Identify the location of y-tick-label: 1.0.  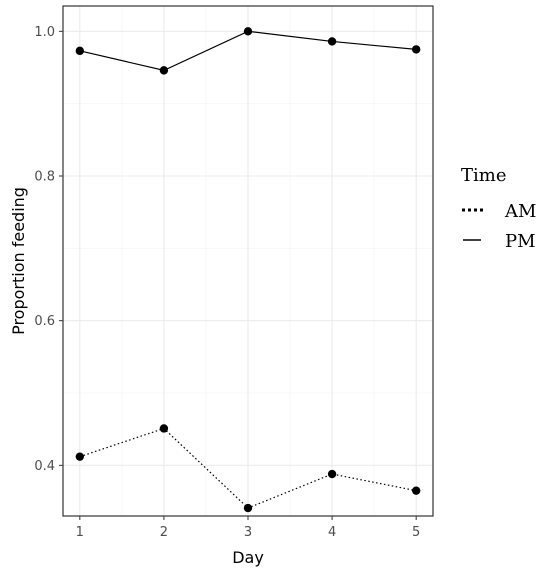
(44, 32).